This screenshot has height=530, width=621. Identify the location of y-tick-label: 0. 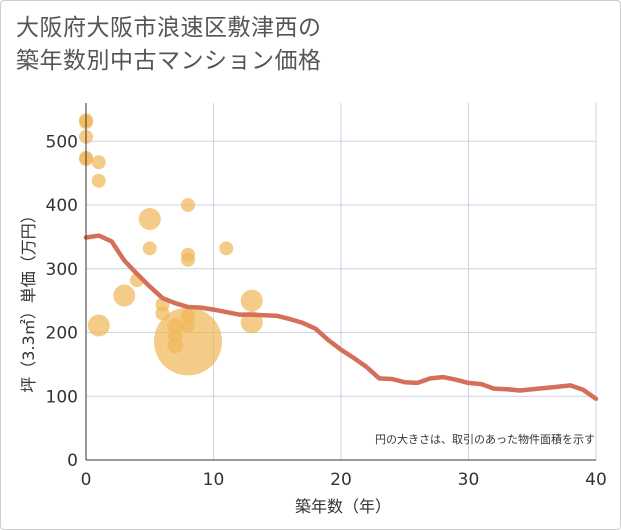
(72, 461).